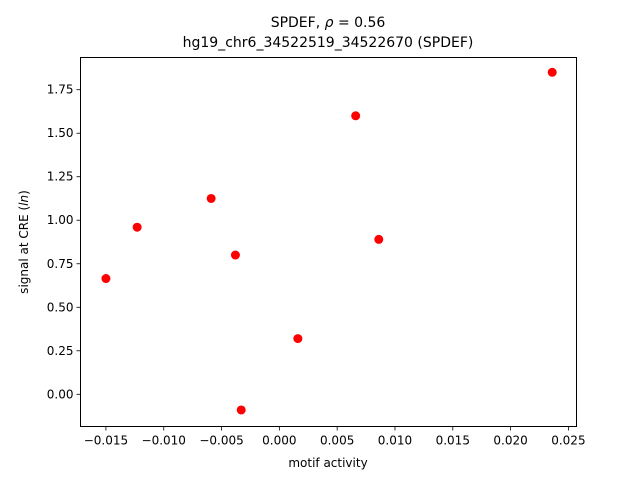 This screenshot has height=480, width=640. I want to click on x-tick-label: 0.000, so click(279, 441).